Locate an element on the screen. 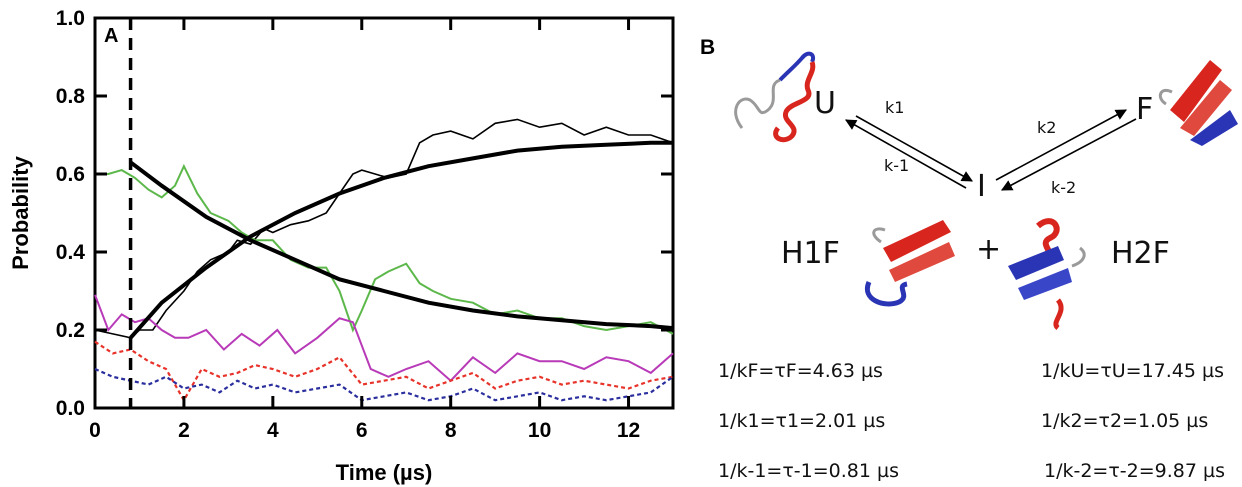 The width and height of the screenshot is (1242, 487). rate-k2: k2 is located at coordinates (1047, 127).